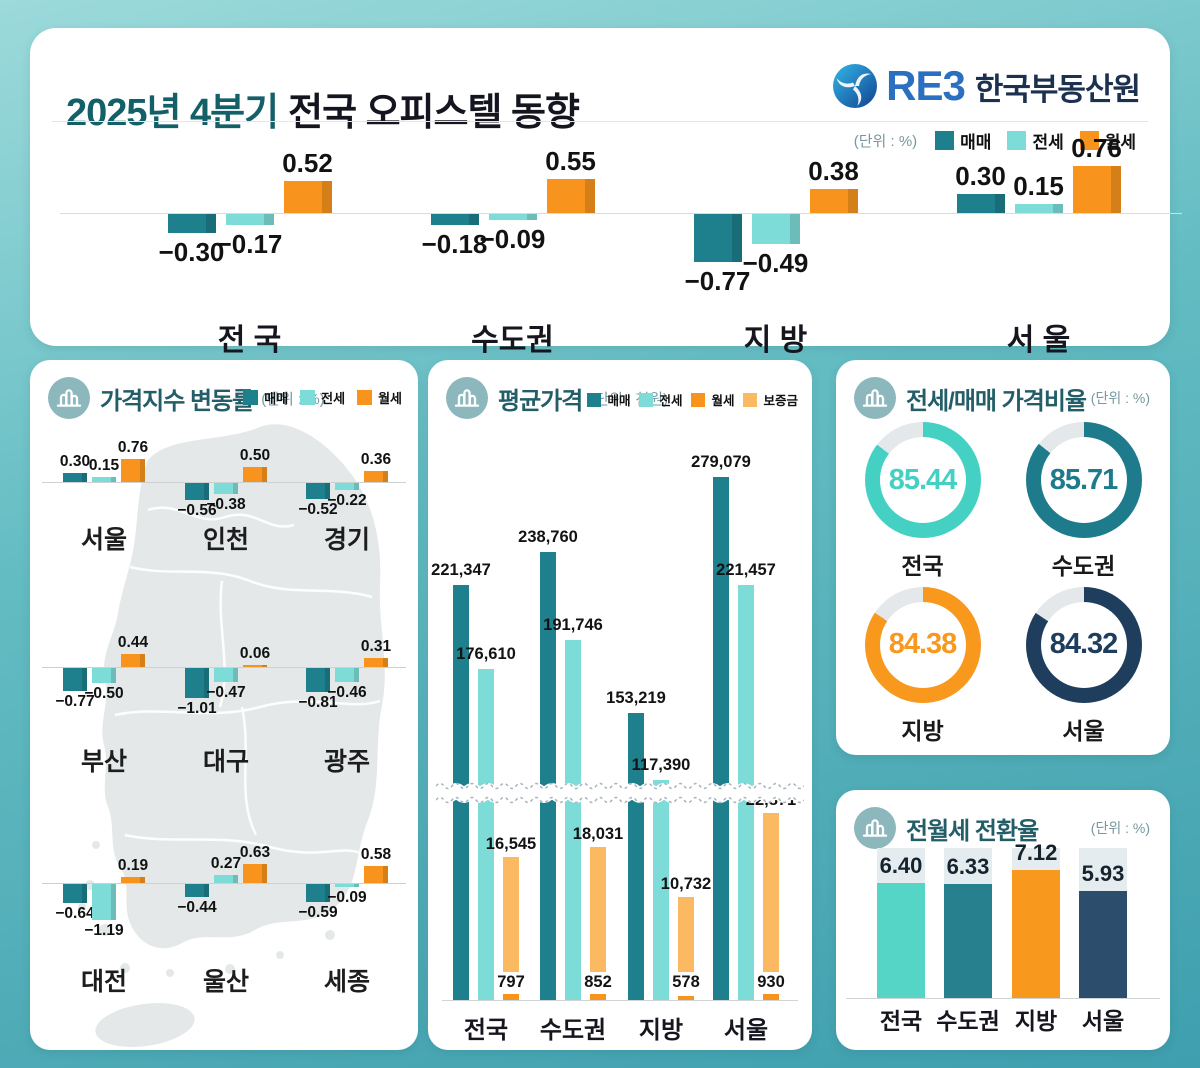 The height and width of the screenshot is (1068, 1200). I want to click on value-label: 7.12, so click(1036, 852).